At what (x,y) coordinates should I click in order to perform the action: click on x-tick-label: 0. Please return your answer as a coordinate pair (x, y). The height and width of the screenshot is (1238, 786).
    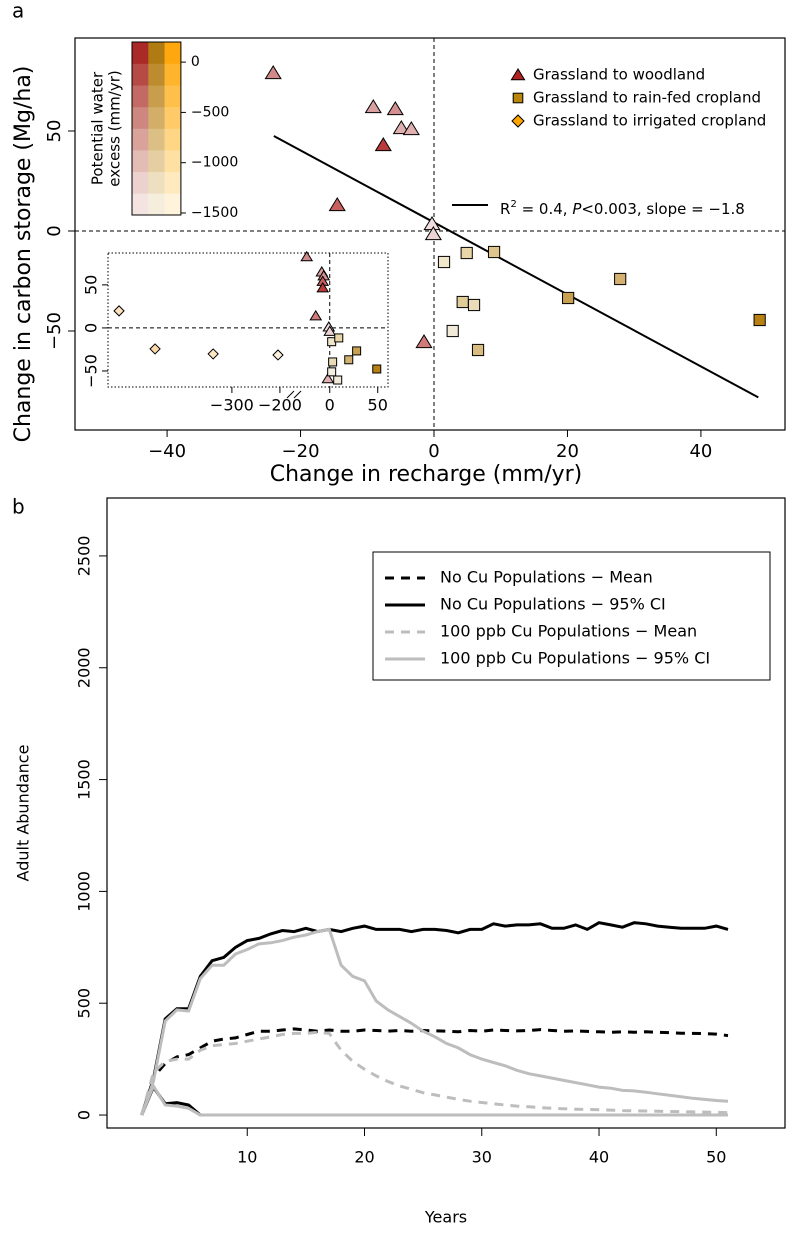
    Looking at the image, I should click on (433, 451).